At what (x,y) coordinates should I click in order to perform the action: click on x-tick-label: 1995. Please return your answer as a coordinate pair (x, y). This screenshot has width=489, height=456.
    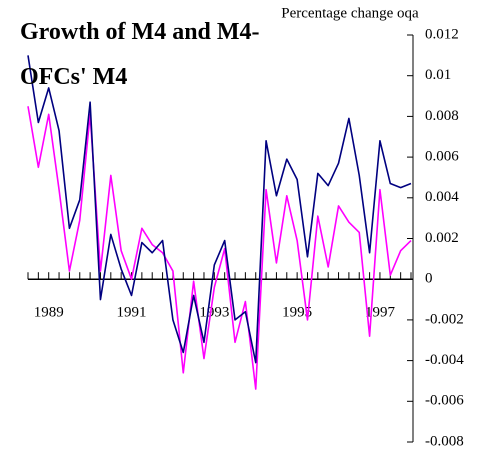
    Looking at the image, I should click on (297, 313).